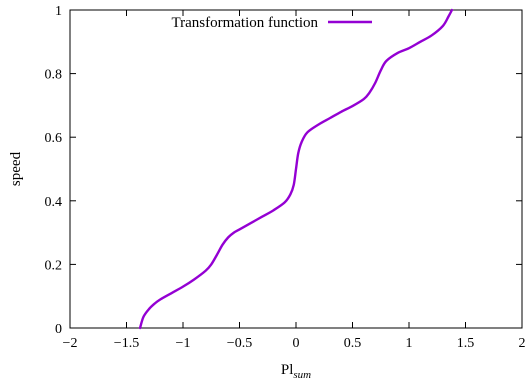 The image size is (529, 383). Describe the element at coordinates (522, 343) in the screenshot. I see `x-tick-label: 2` at that location.